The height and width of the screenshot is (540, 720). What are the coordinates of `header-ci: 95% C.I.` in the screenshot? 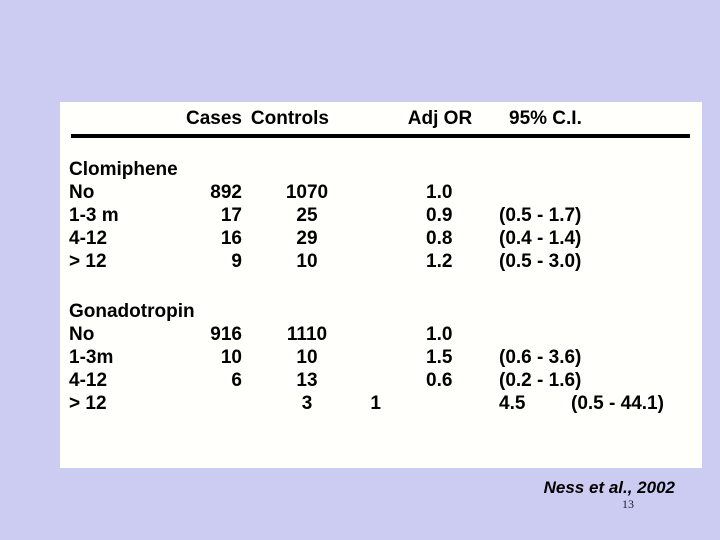 It's located at (545, 118).